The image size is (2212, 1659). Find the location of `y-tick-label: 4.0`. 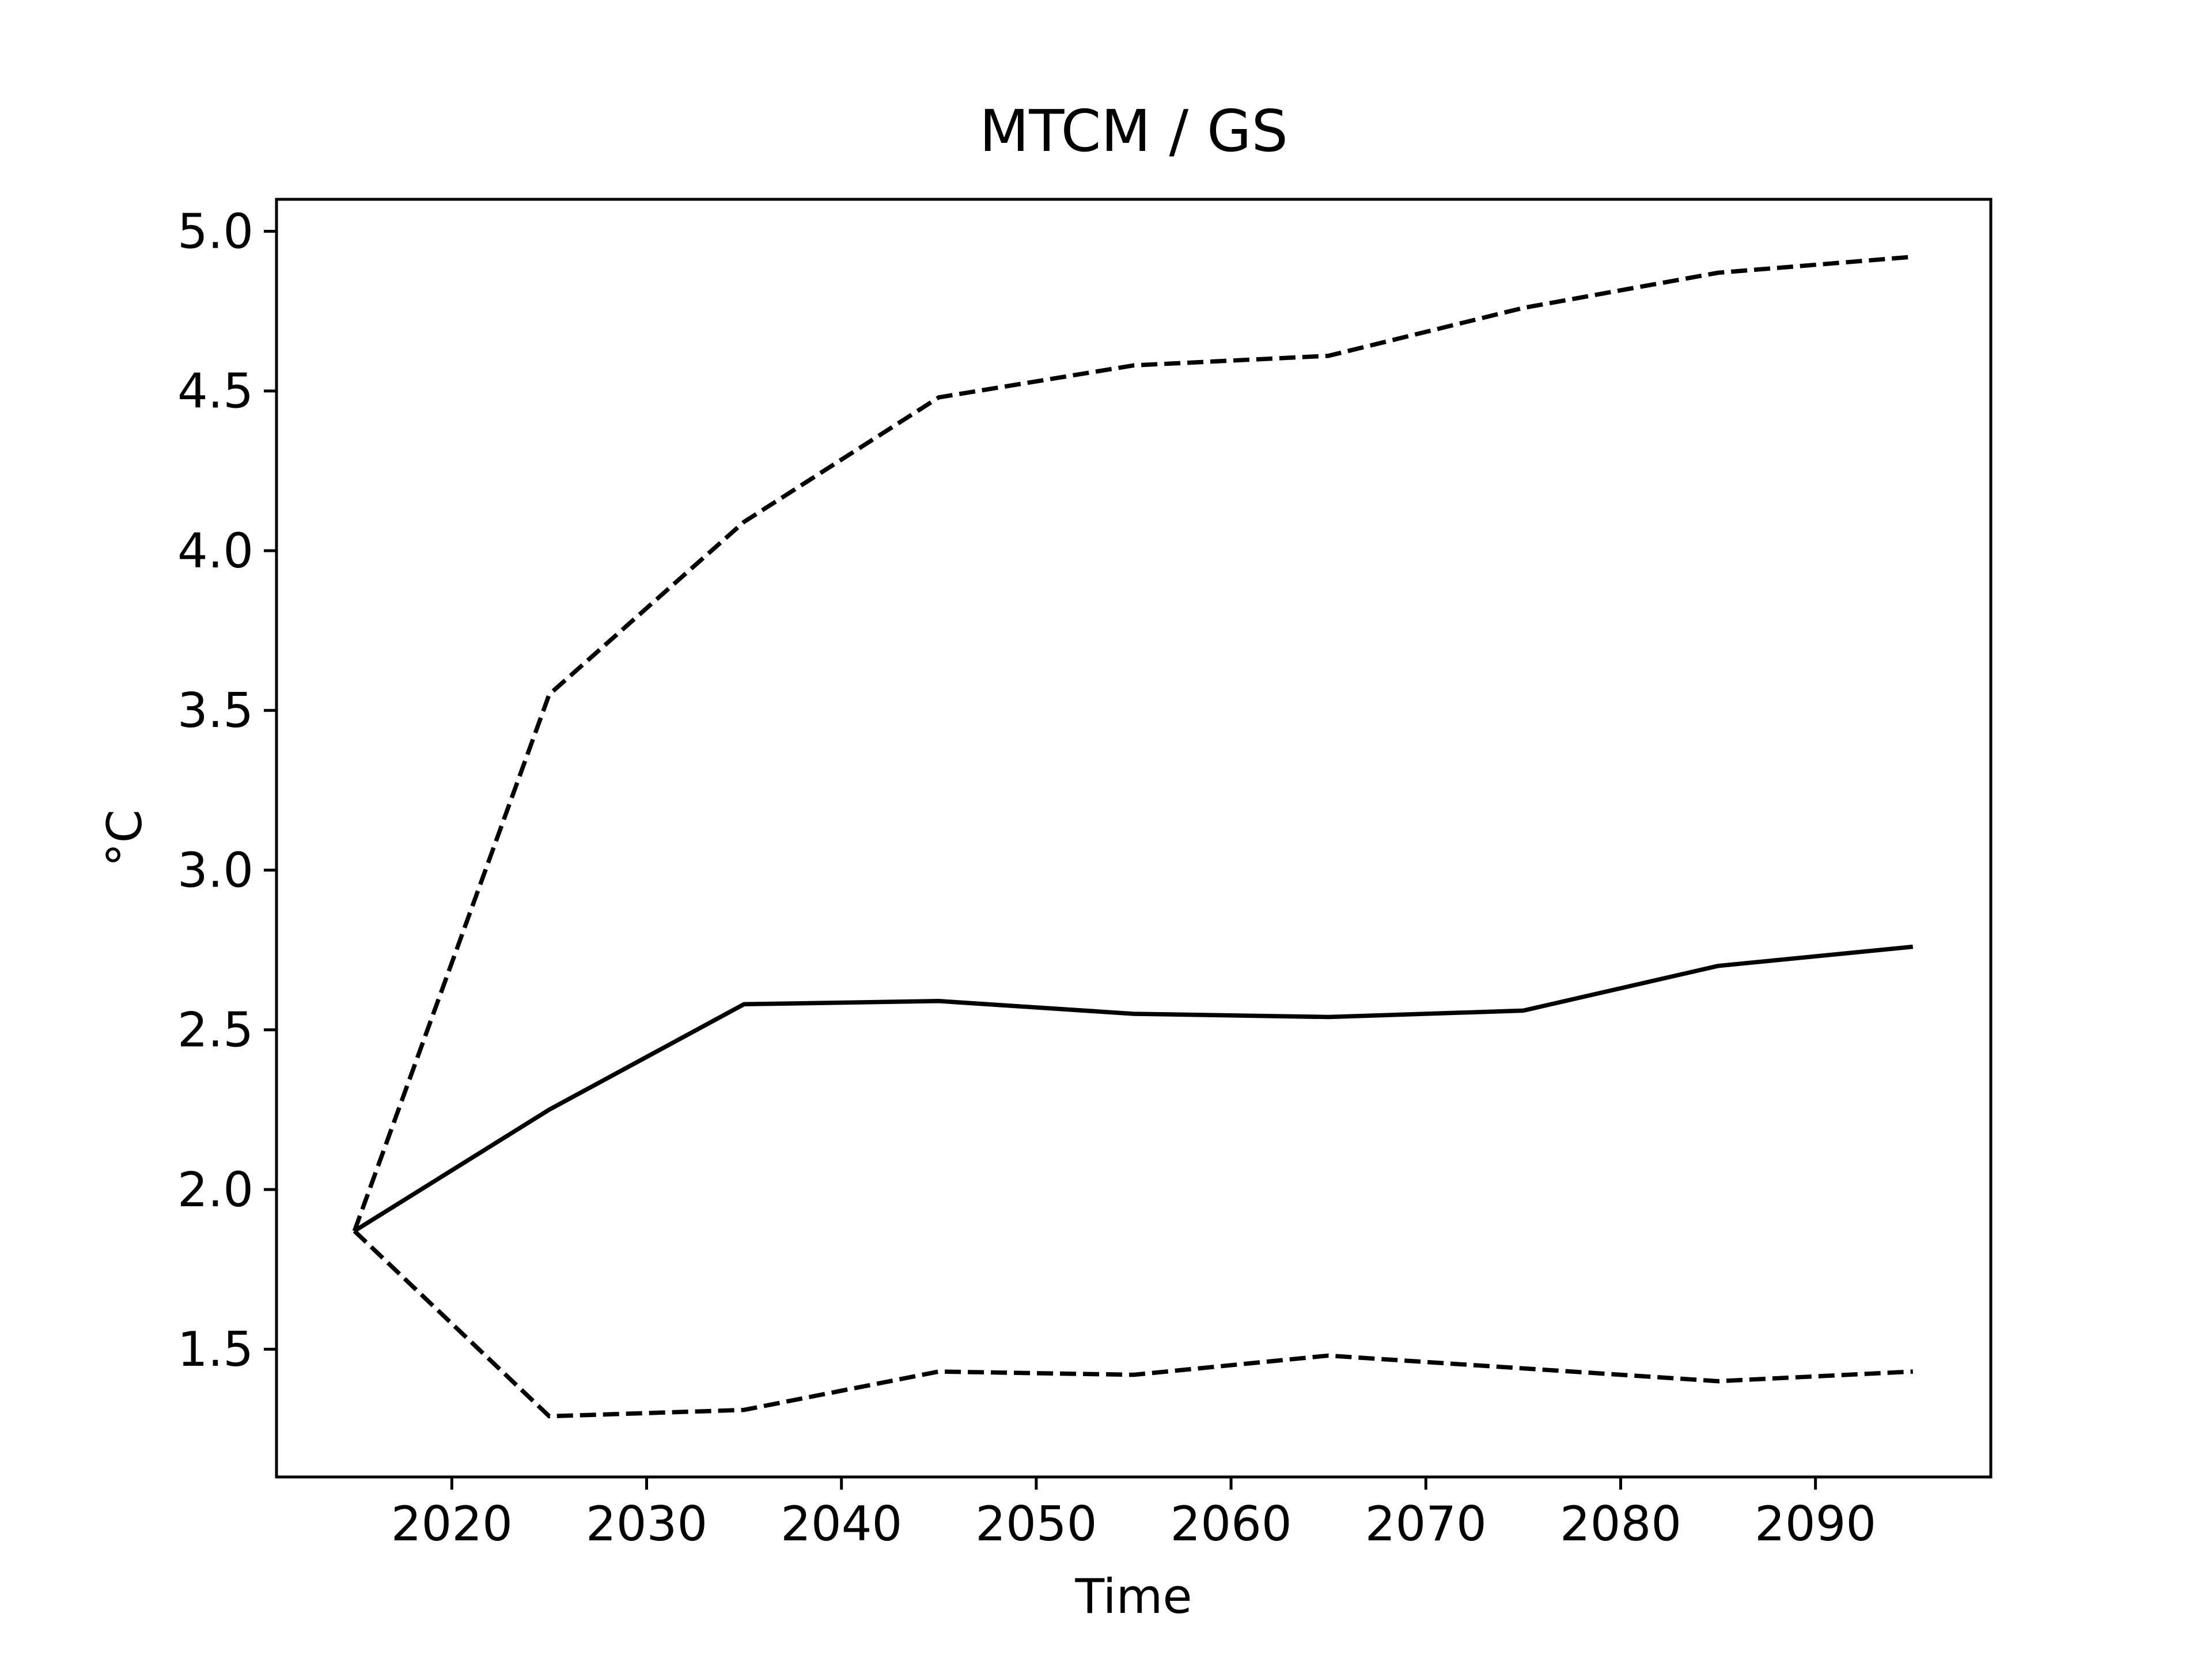

y-tick-label: 4.0 is located at coordinates (215, 551).